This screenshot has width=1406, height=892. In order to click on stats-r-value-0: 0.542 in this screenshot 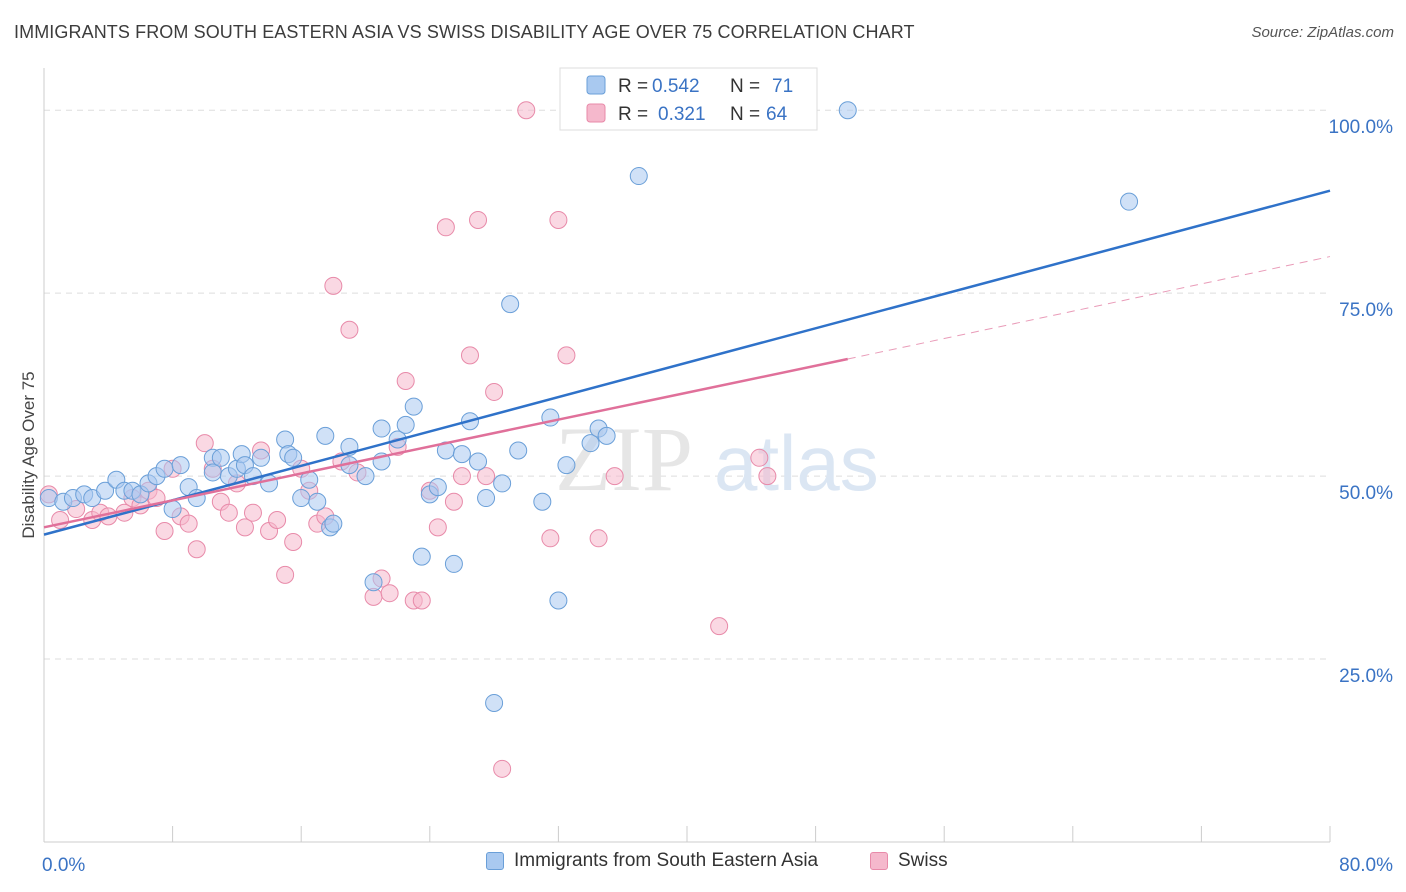, I will do `click(676, 86)`.